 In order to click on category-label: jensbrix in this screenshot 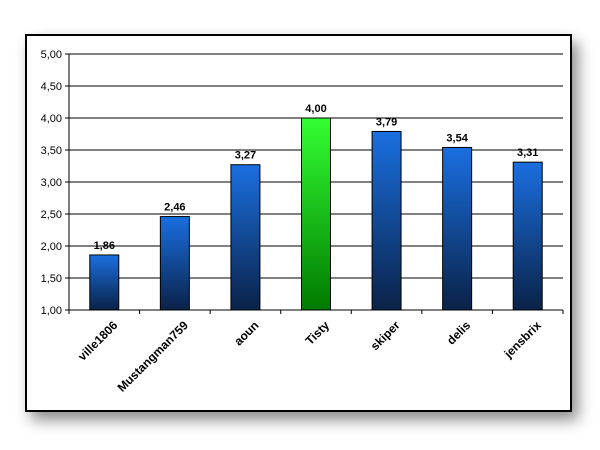, I will do `click(522, 339)`.